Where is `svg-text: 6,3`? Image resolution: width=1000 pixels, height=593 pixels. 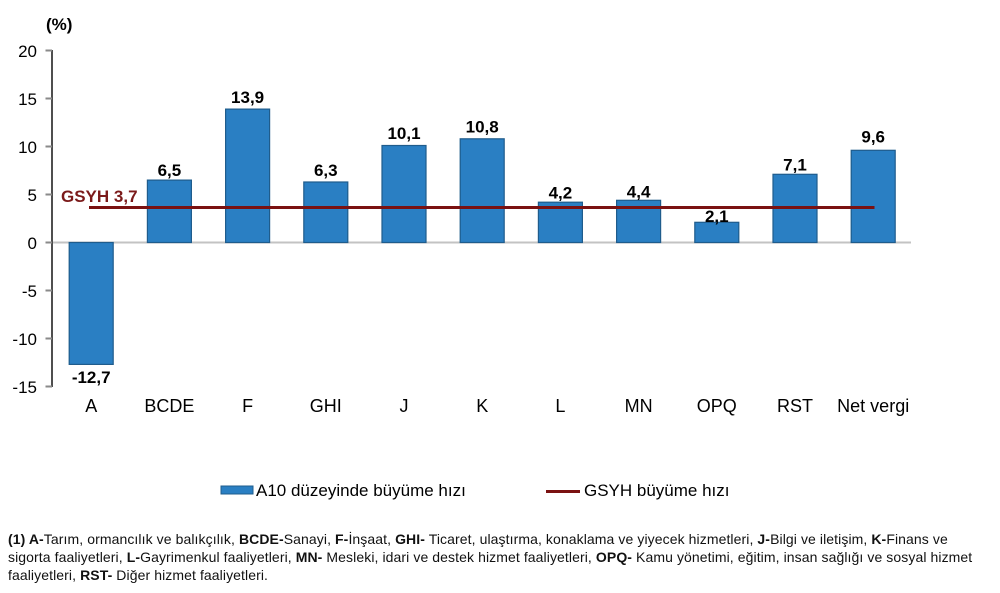
svg-text: 6,3 is located at coordinates (326, 170).